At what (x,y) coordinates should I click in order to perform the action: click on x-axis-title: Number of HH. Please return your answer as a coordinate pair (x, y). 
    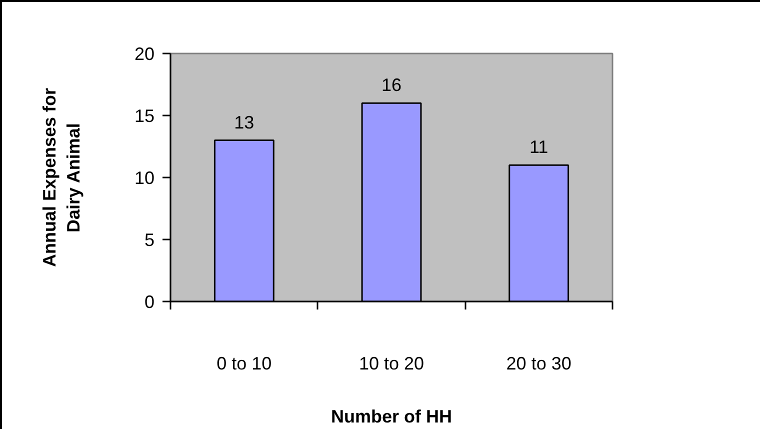
    Looking at the image, I should click on (391, 416).